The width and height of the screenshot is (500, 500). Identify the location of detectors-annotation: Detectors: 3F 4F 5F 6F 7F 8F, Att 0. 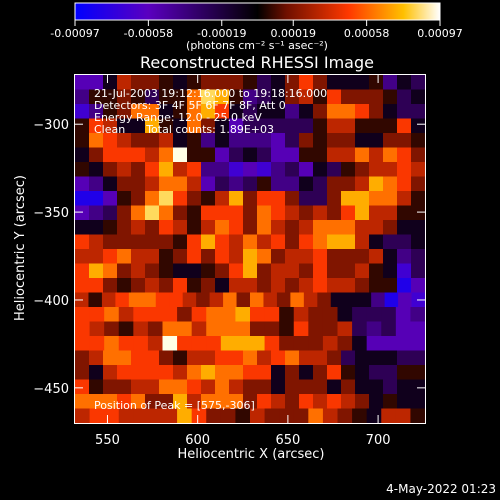
(190, 105).